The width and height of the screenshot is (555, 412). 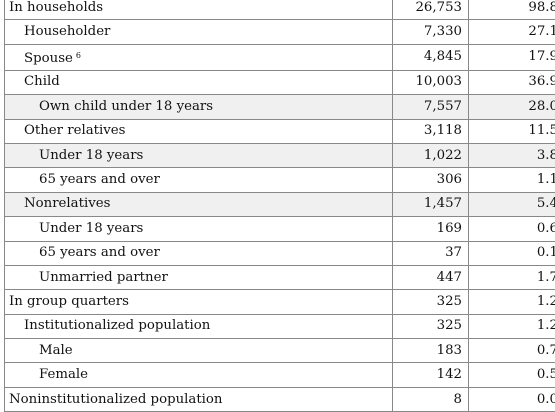 I want to click on row-percent: 17.9, so click(x=512, y=57).